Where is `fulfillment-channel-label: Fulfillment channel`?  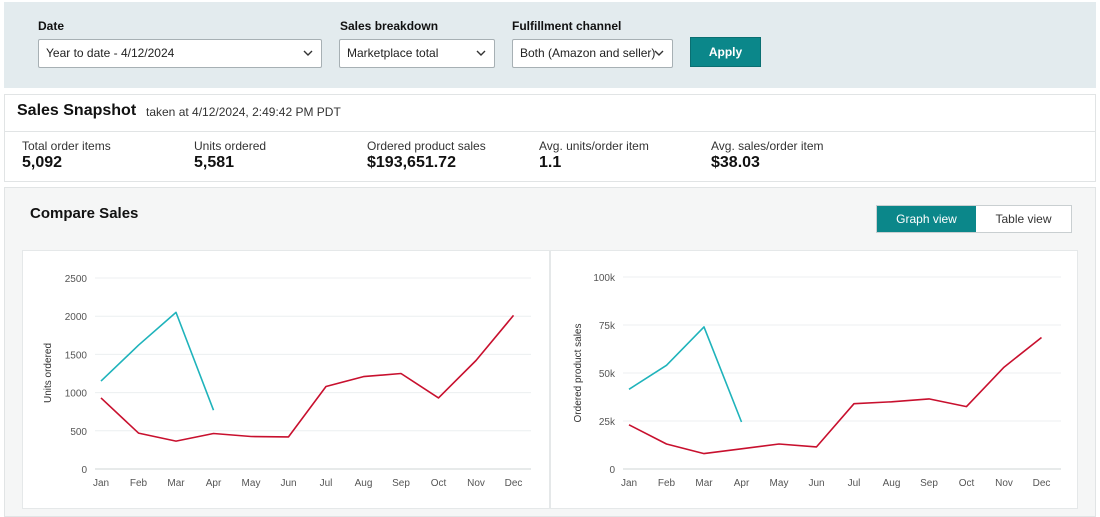 fulfillment-channel-label: Fulfillment channel is located at coordinates (567, 26).